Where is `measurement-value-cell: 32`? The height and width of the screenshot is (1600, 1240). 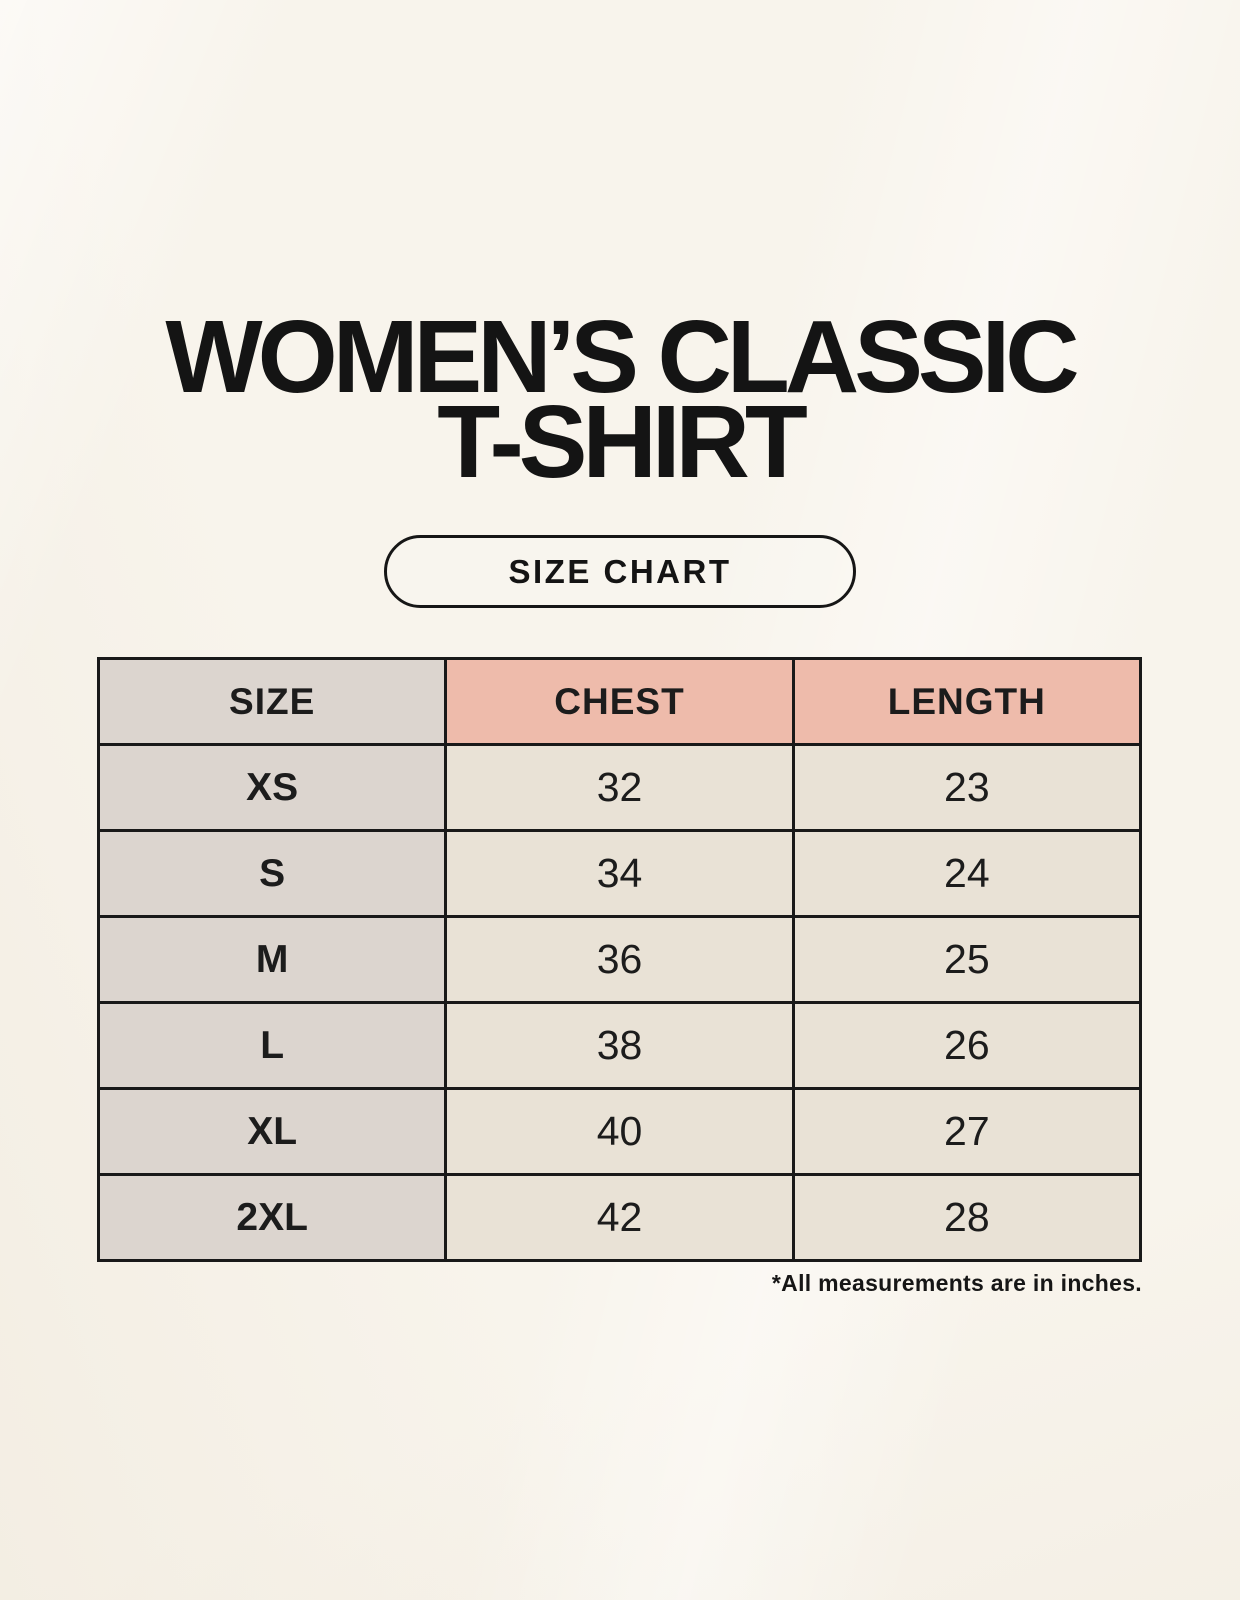 measurement-value-cell: 32 is located at coordinates (619, 787).